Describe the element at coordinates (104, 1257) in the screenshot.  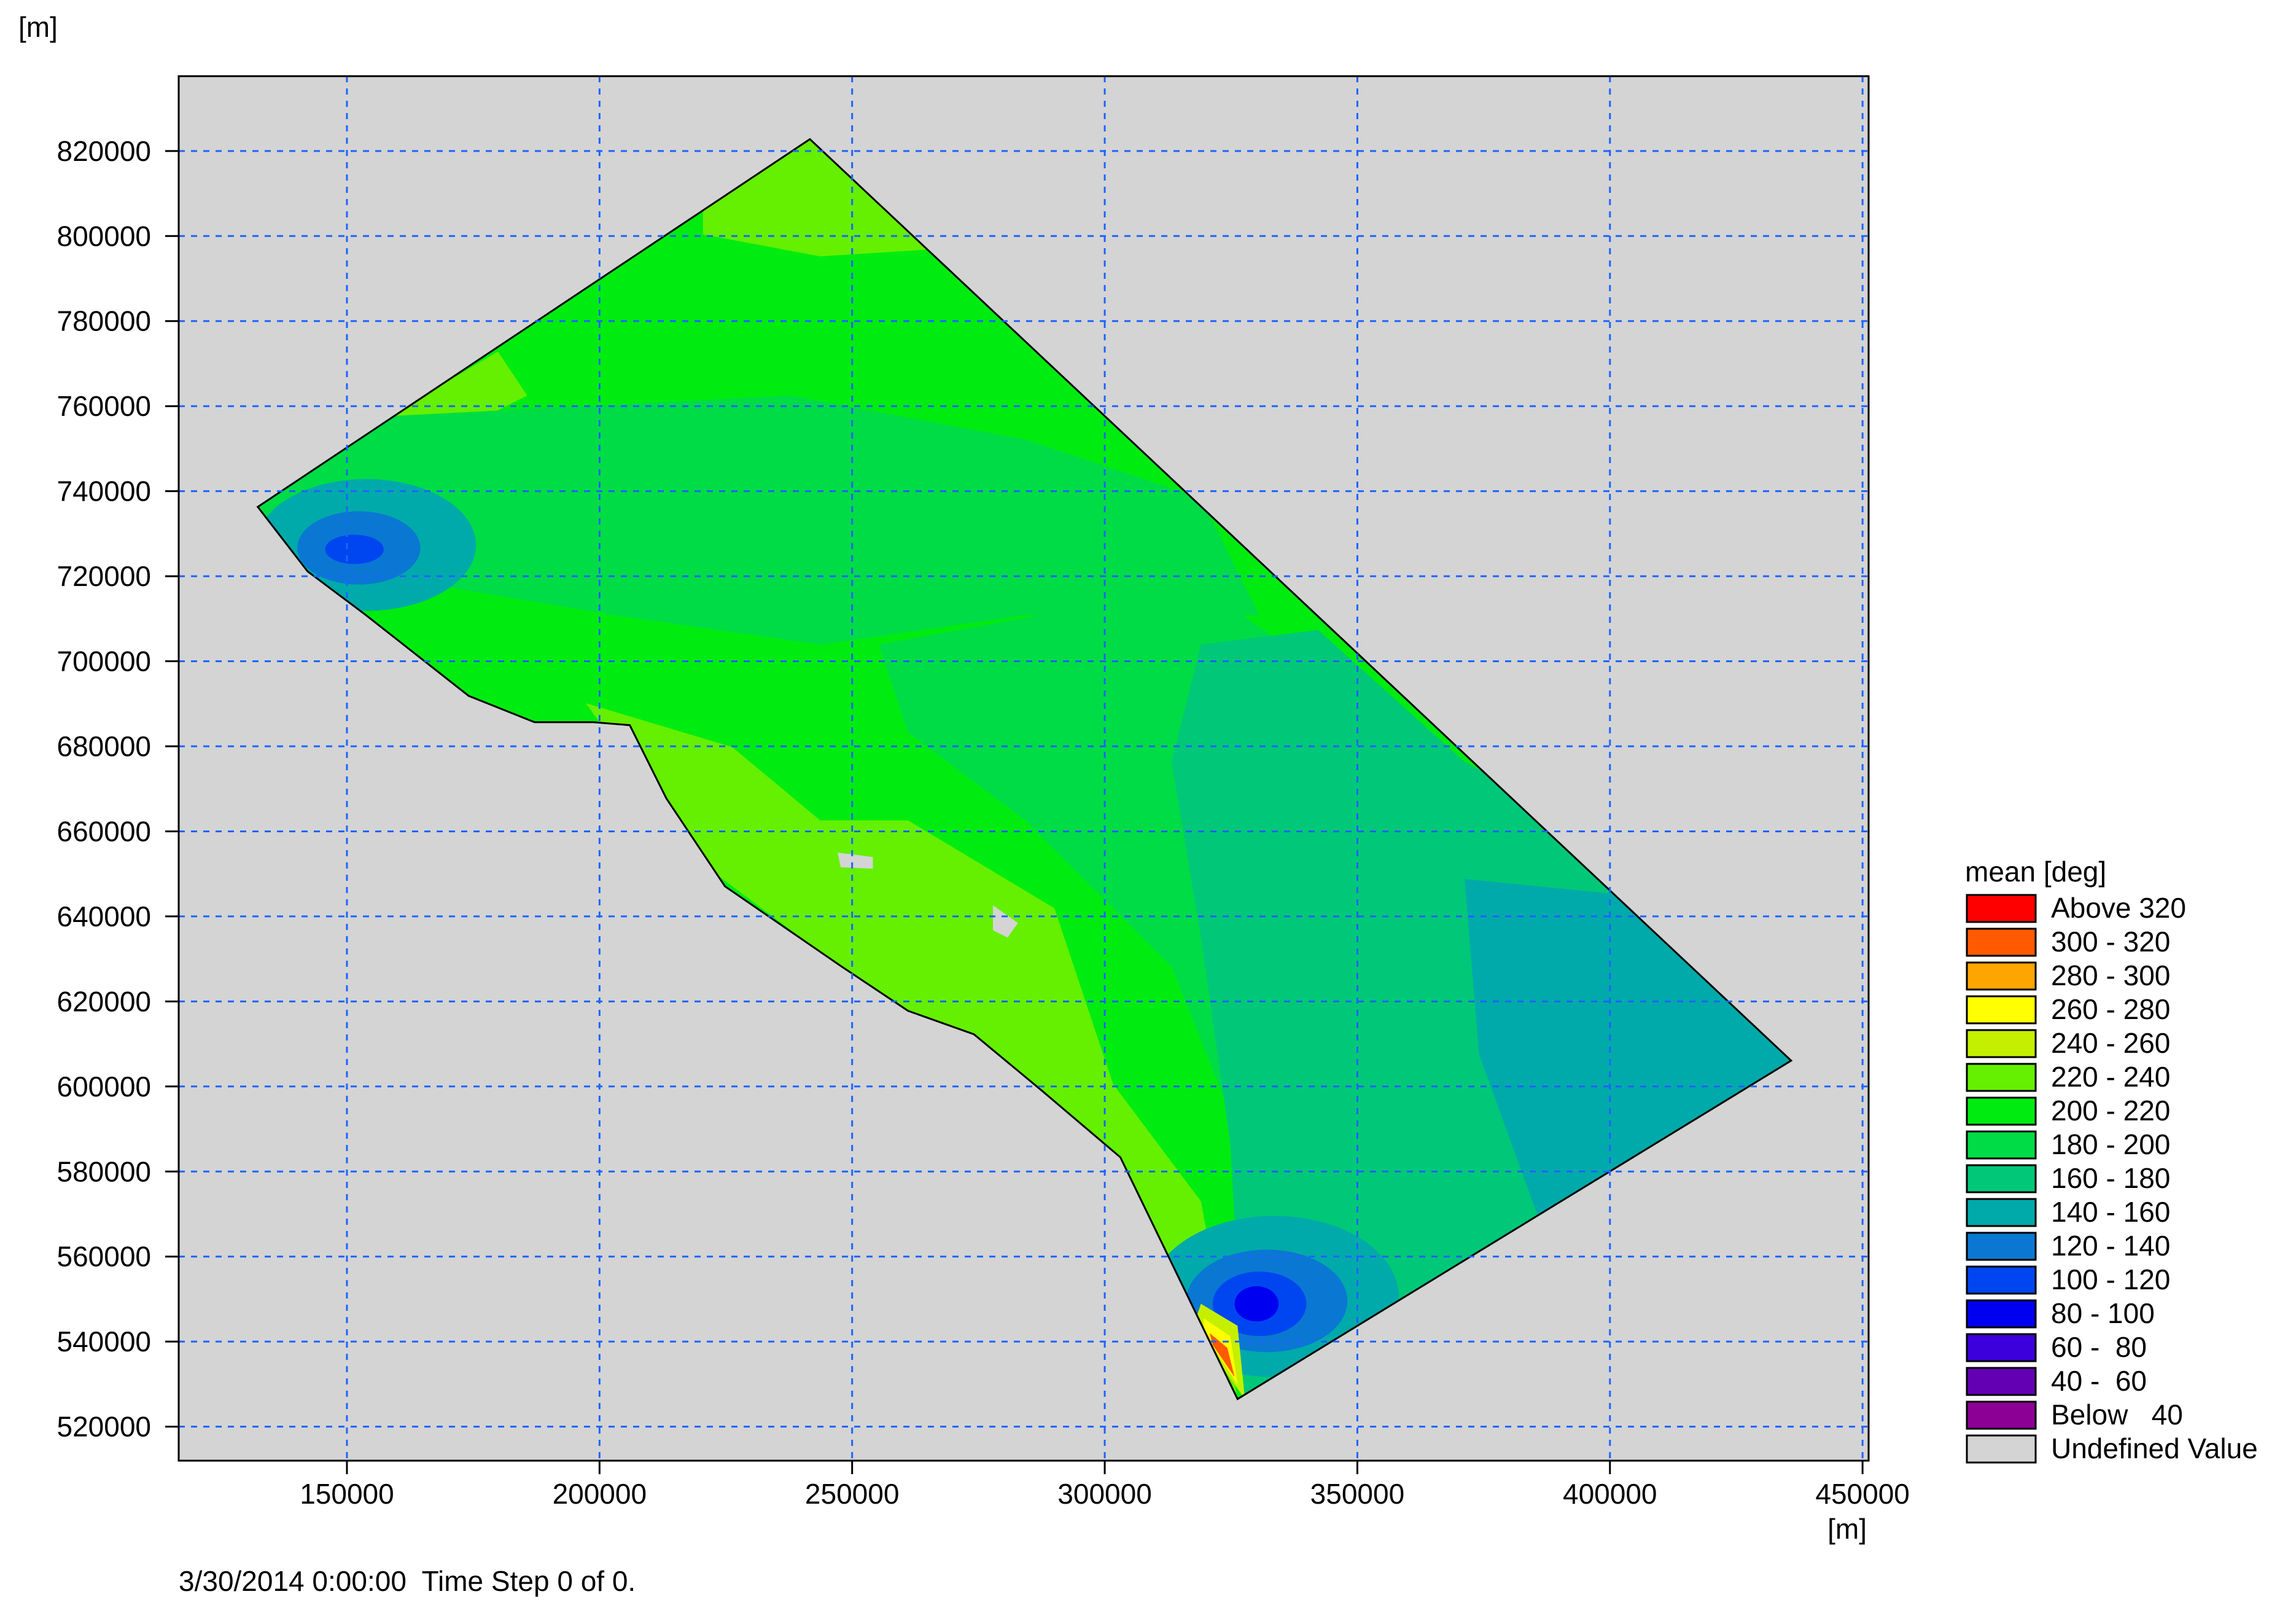
I see `y-tick-label: 560000` at that location.